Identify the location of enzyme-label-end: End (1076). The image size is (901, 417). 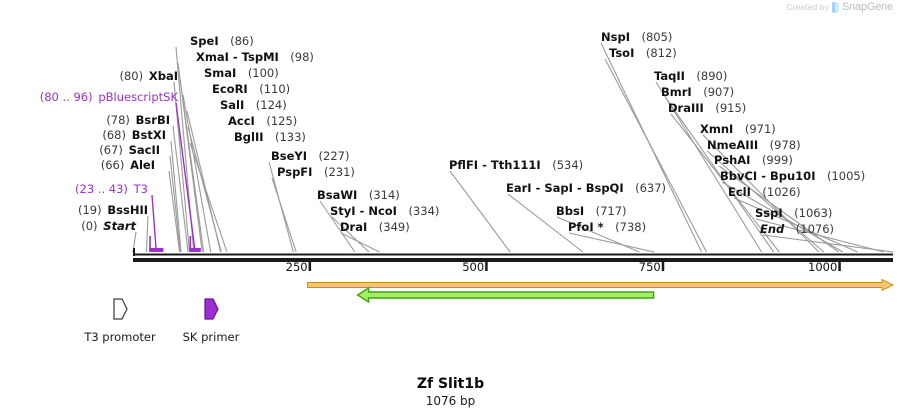
(797, 229).